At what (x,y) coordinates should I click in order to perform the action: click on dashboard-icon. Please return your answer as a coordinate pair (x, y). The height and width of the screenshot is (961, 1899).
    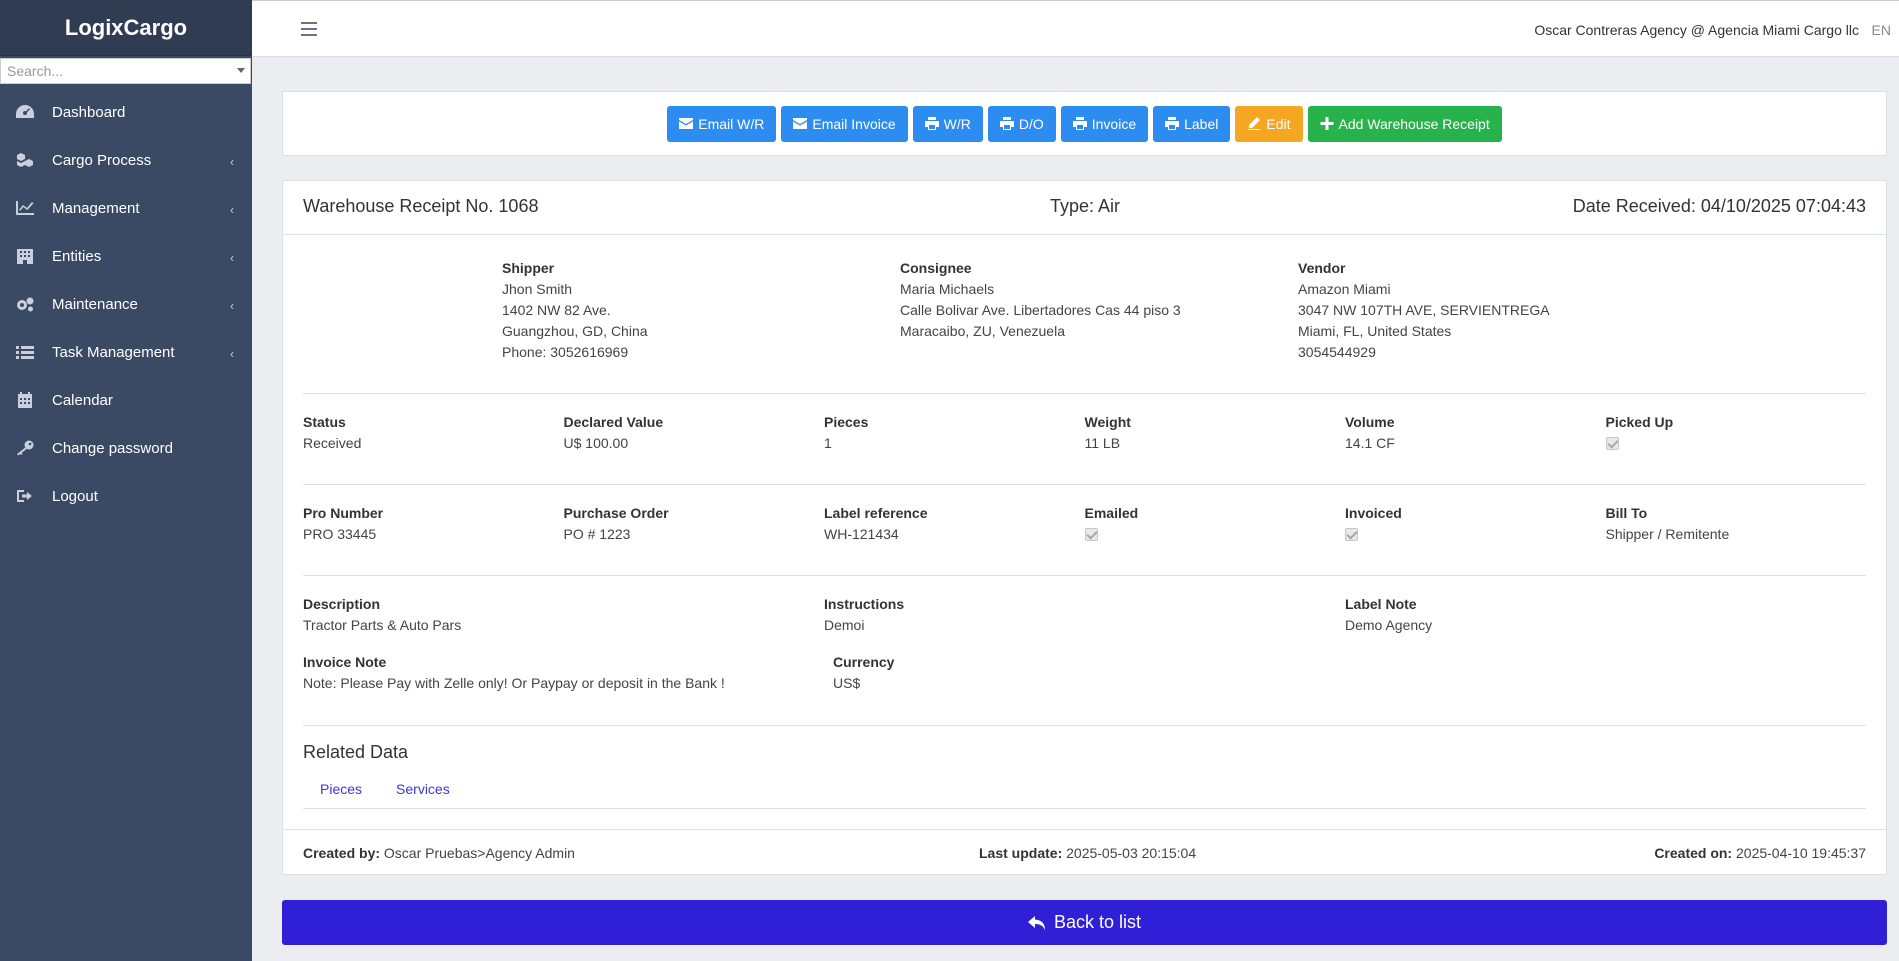
    Looking at the image, I should click on (25, 112).